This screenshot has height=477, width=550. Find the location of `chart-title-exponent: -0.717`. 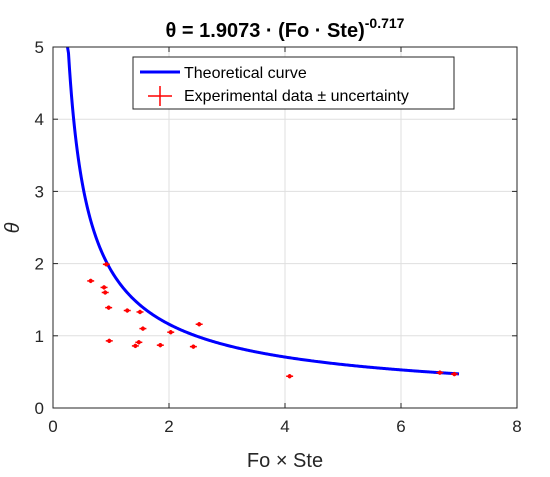

chart-title-exponent: -0.717 is located at coordinates (385, 23).